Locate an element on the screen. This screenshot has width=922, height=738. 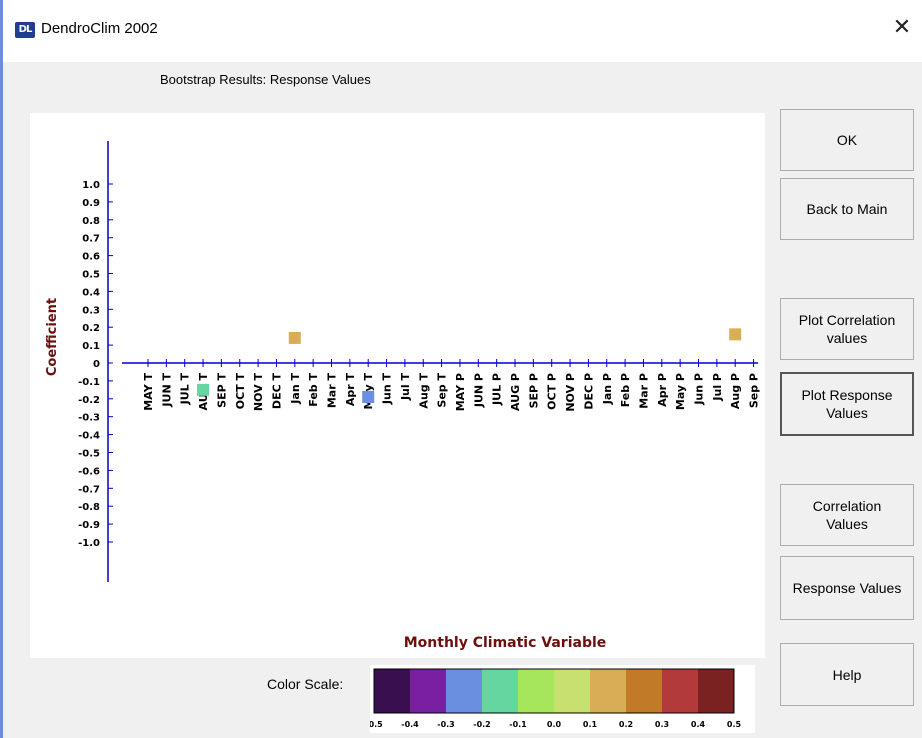
y-axis-title: Coefficient is located at coordinates (52, 337).